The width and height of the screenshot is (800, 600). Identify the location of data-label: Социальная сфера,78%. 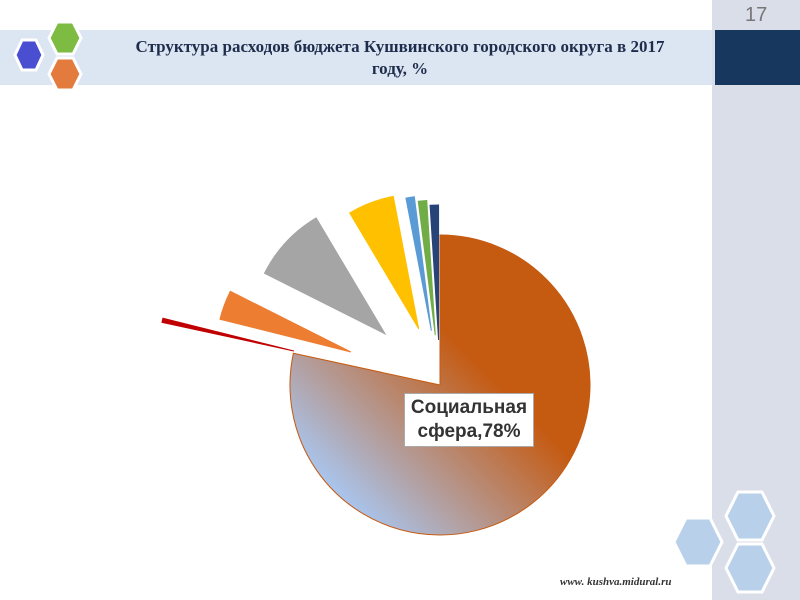
(469, 420).